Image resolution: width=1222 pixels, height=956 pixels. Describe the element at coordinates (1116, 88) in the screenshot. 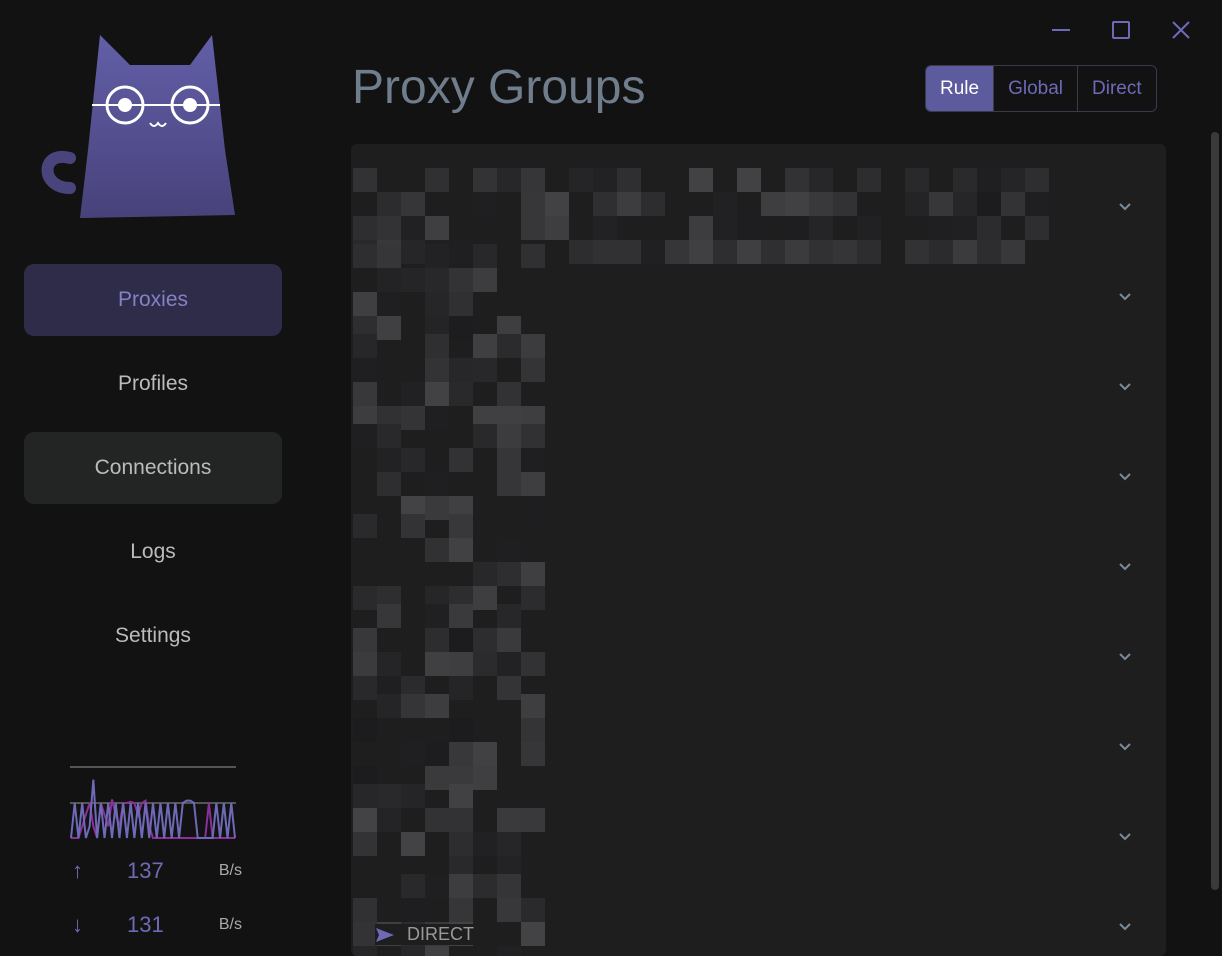

I see `mode-direct-button: Direct` at that location.